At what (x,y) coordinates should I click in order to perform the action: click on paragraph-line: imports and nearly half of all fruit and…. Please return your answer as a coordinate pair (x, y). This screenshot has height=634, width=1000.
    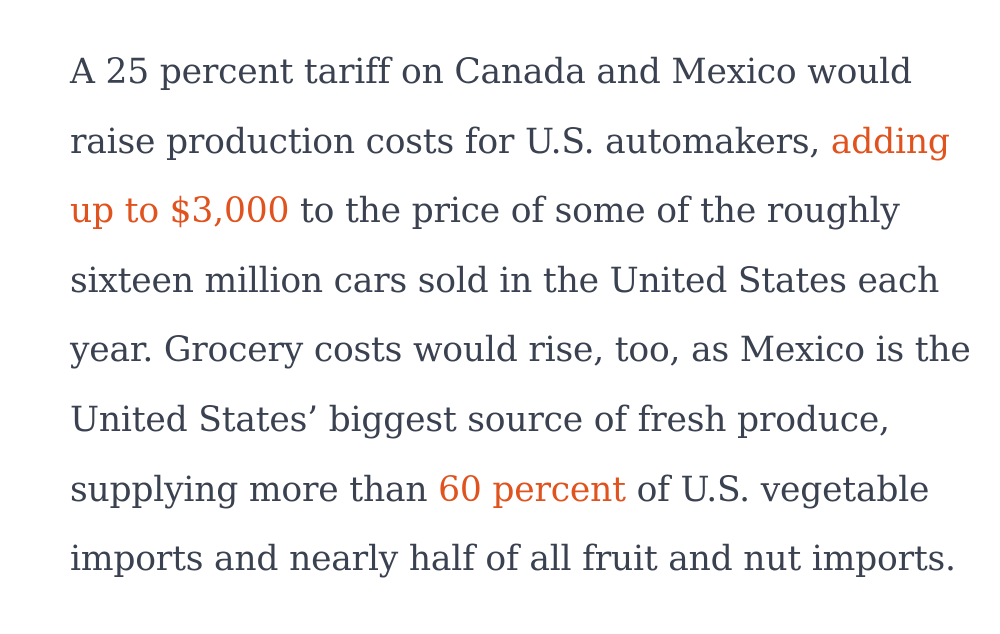
    Looking at the image, I should click on (513, 560).